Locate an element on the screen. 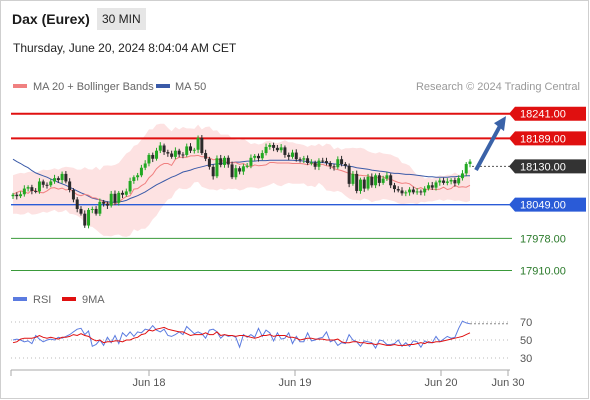 This screenshot has width=590, height=400. rsi-line is located at coordinates (241, 335).